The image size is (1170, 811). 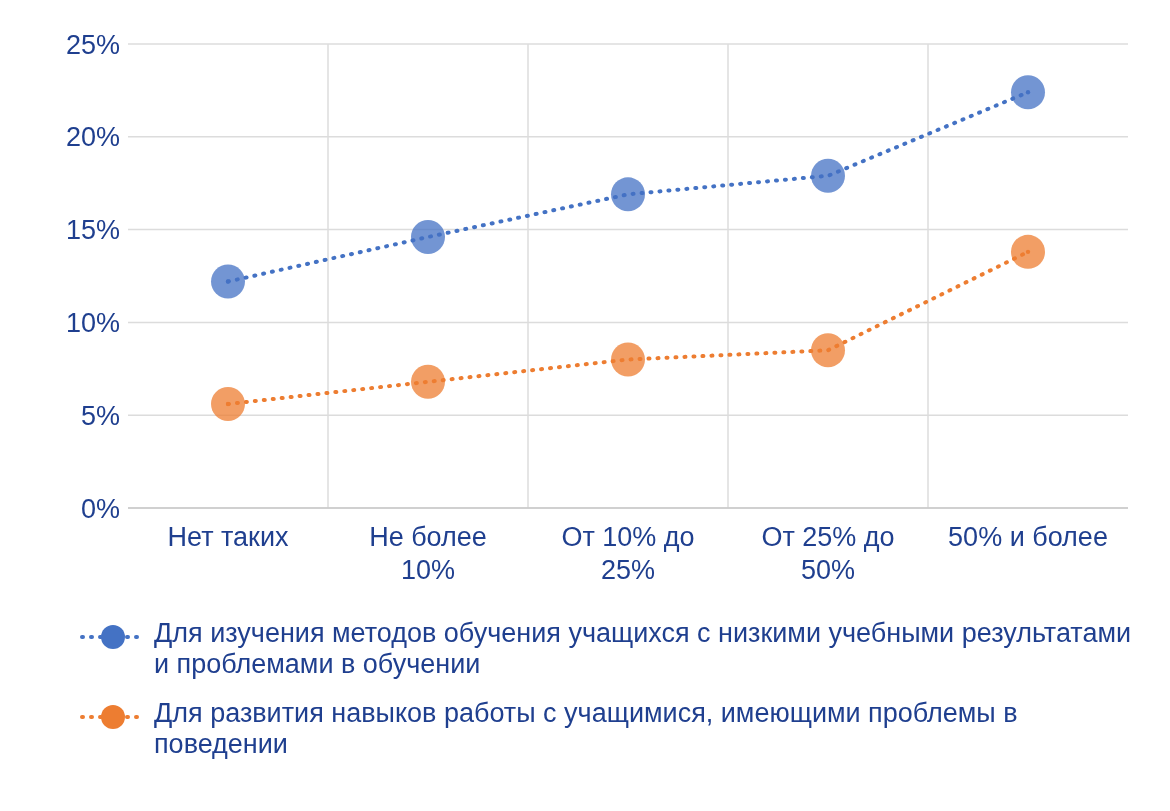 What do you see at coordinates (628, 553) in the screenshot?
I see `x-tick-label: От 10% до 25%` at bounding box center [628, 553].